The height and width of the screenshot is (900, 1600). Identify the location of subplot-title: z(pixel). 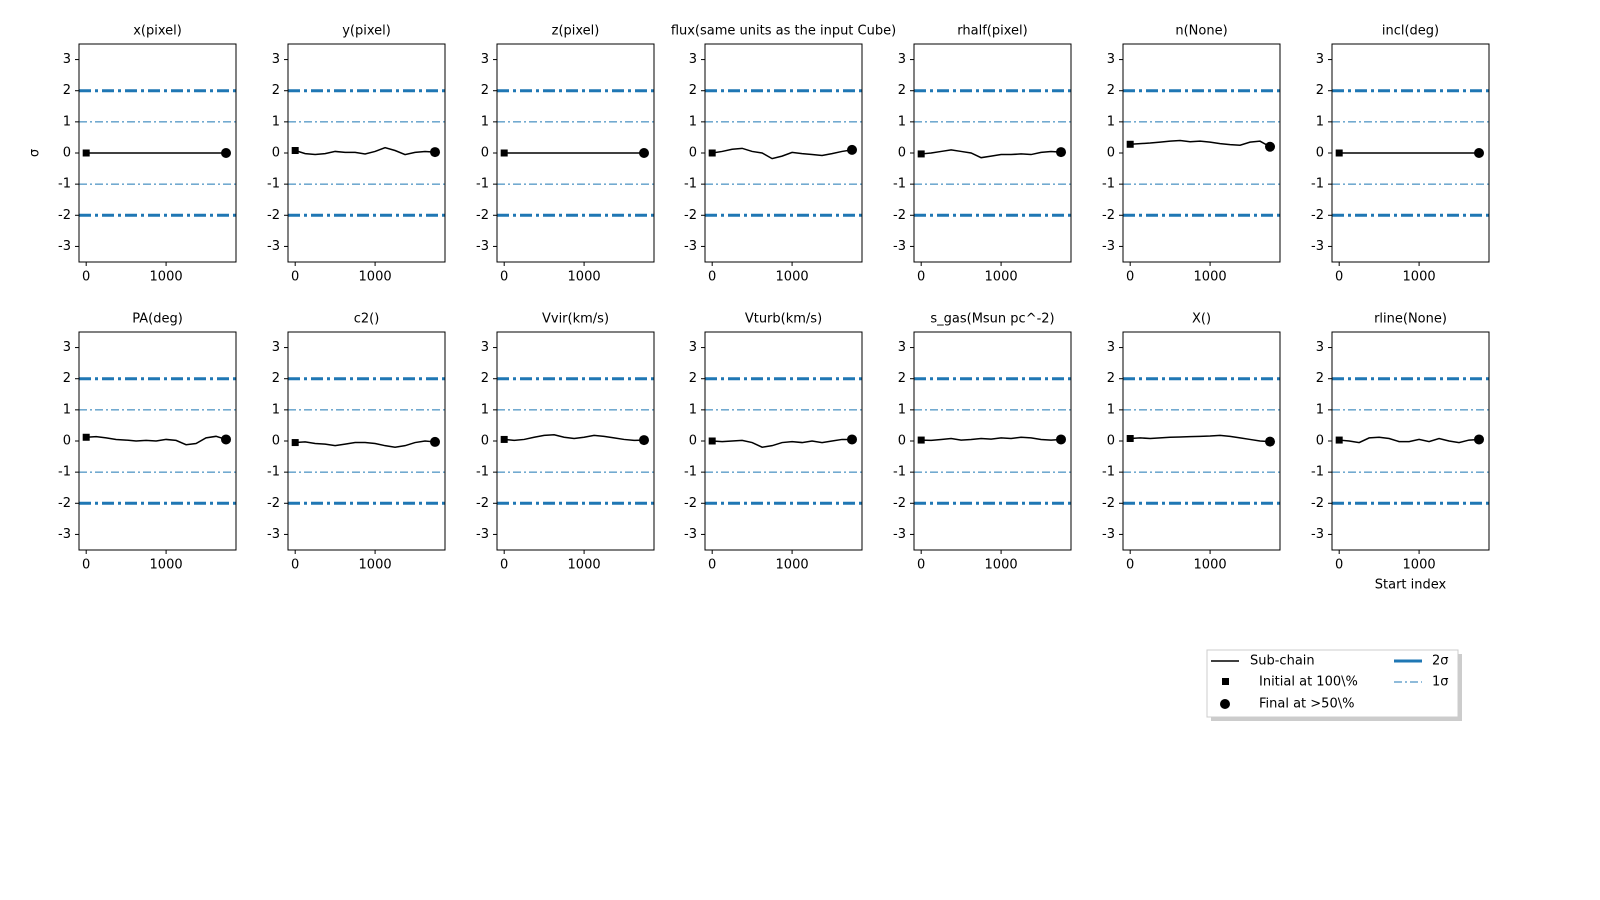
(576, 31).